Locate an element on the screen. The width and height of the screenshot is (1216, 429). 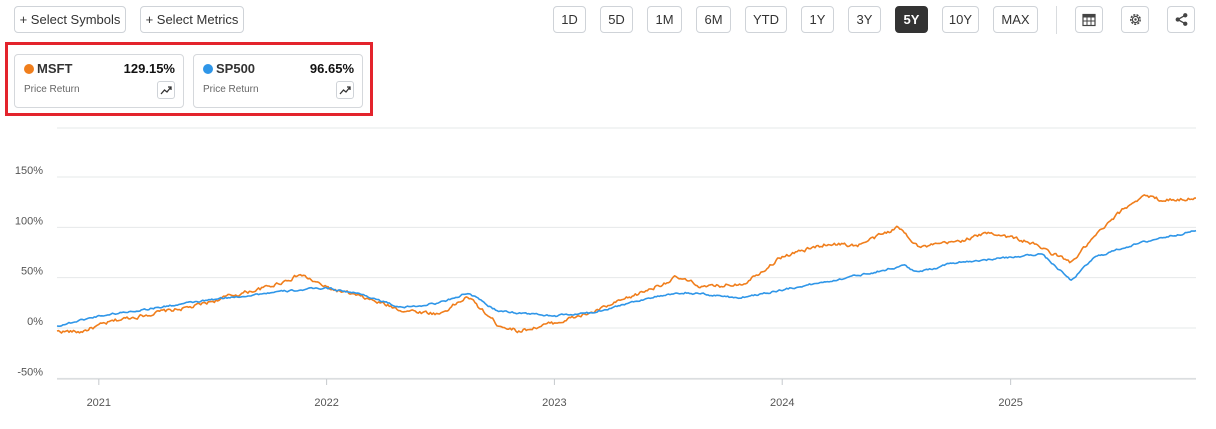
range-5y-button: 5Y is located at coordinates (911, 19).